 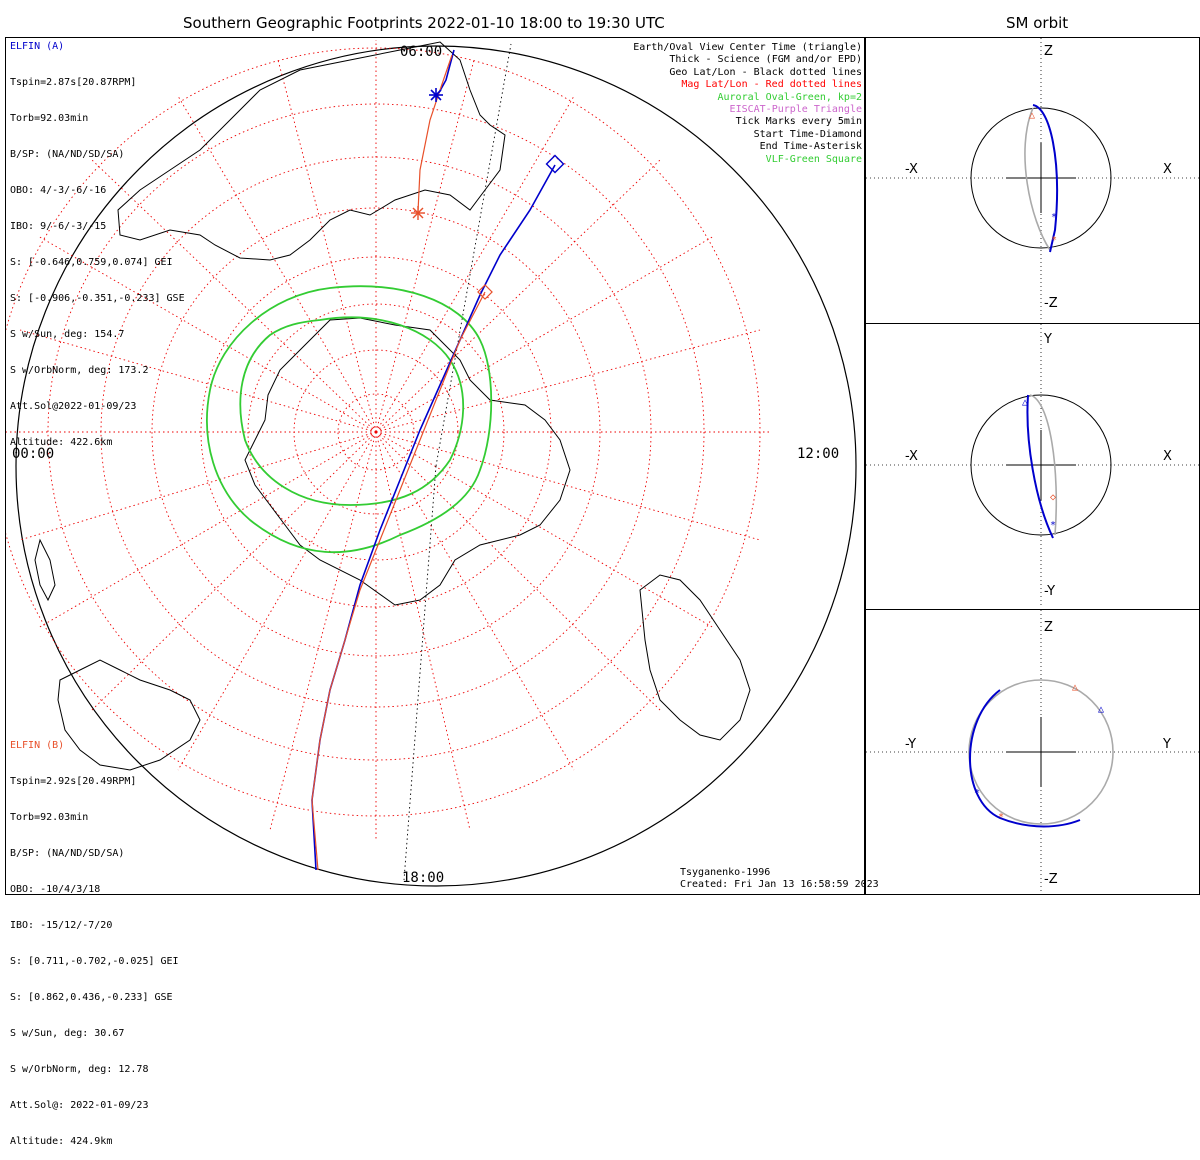 What do you see at coordinates (807, 134) in the screenshot?
I see `legend-item: Start Time-Diamond` at bounding box center [807, 134].